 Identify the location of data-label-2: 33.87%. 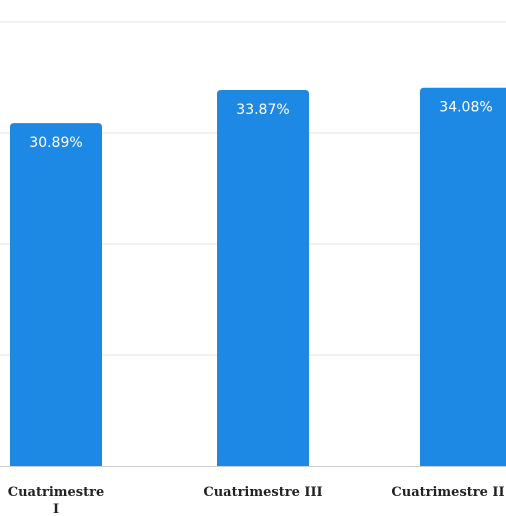
(262, 110).